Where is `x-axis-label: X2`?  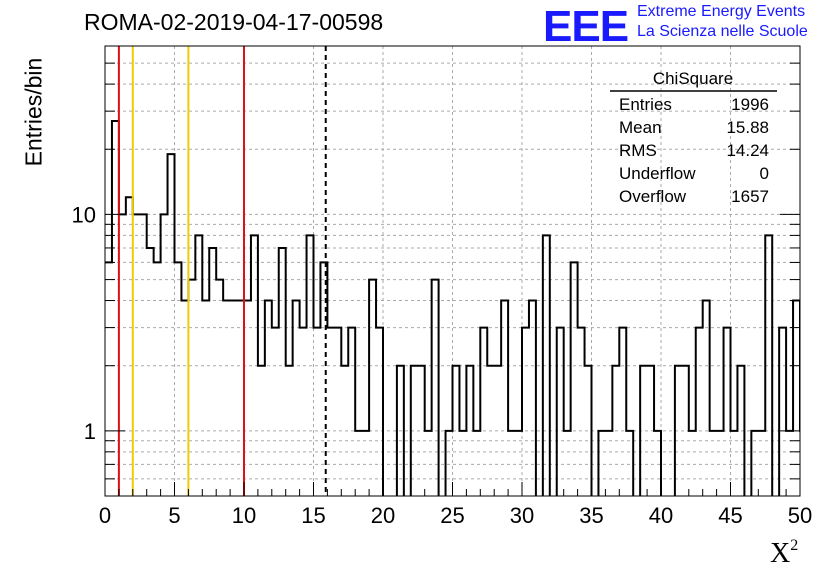 x-axis-label: X2 is located at coordinates (784, 553).